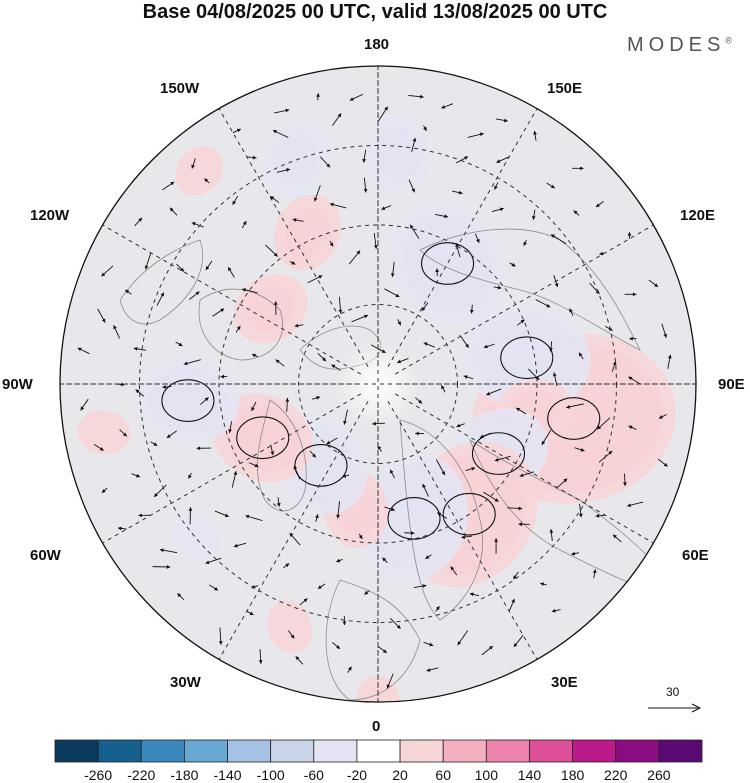  Describe the element at coordinates (564, 682) in the screenshot. I see `lon-label-30e: 30E` at that location.